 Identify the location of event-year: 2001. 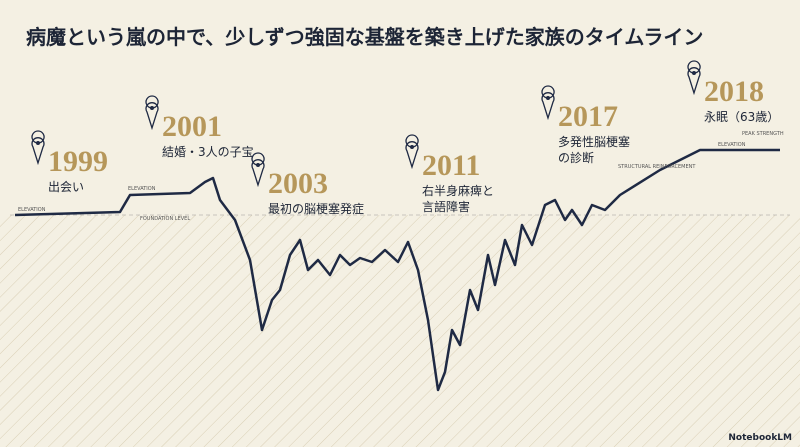
(192, 126).